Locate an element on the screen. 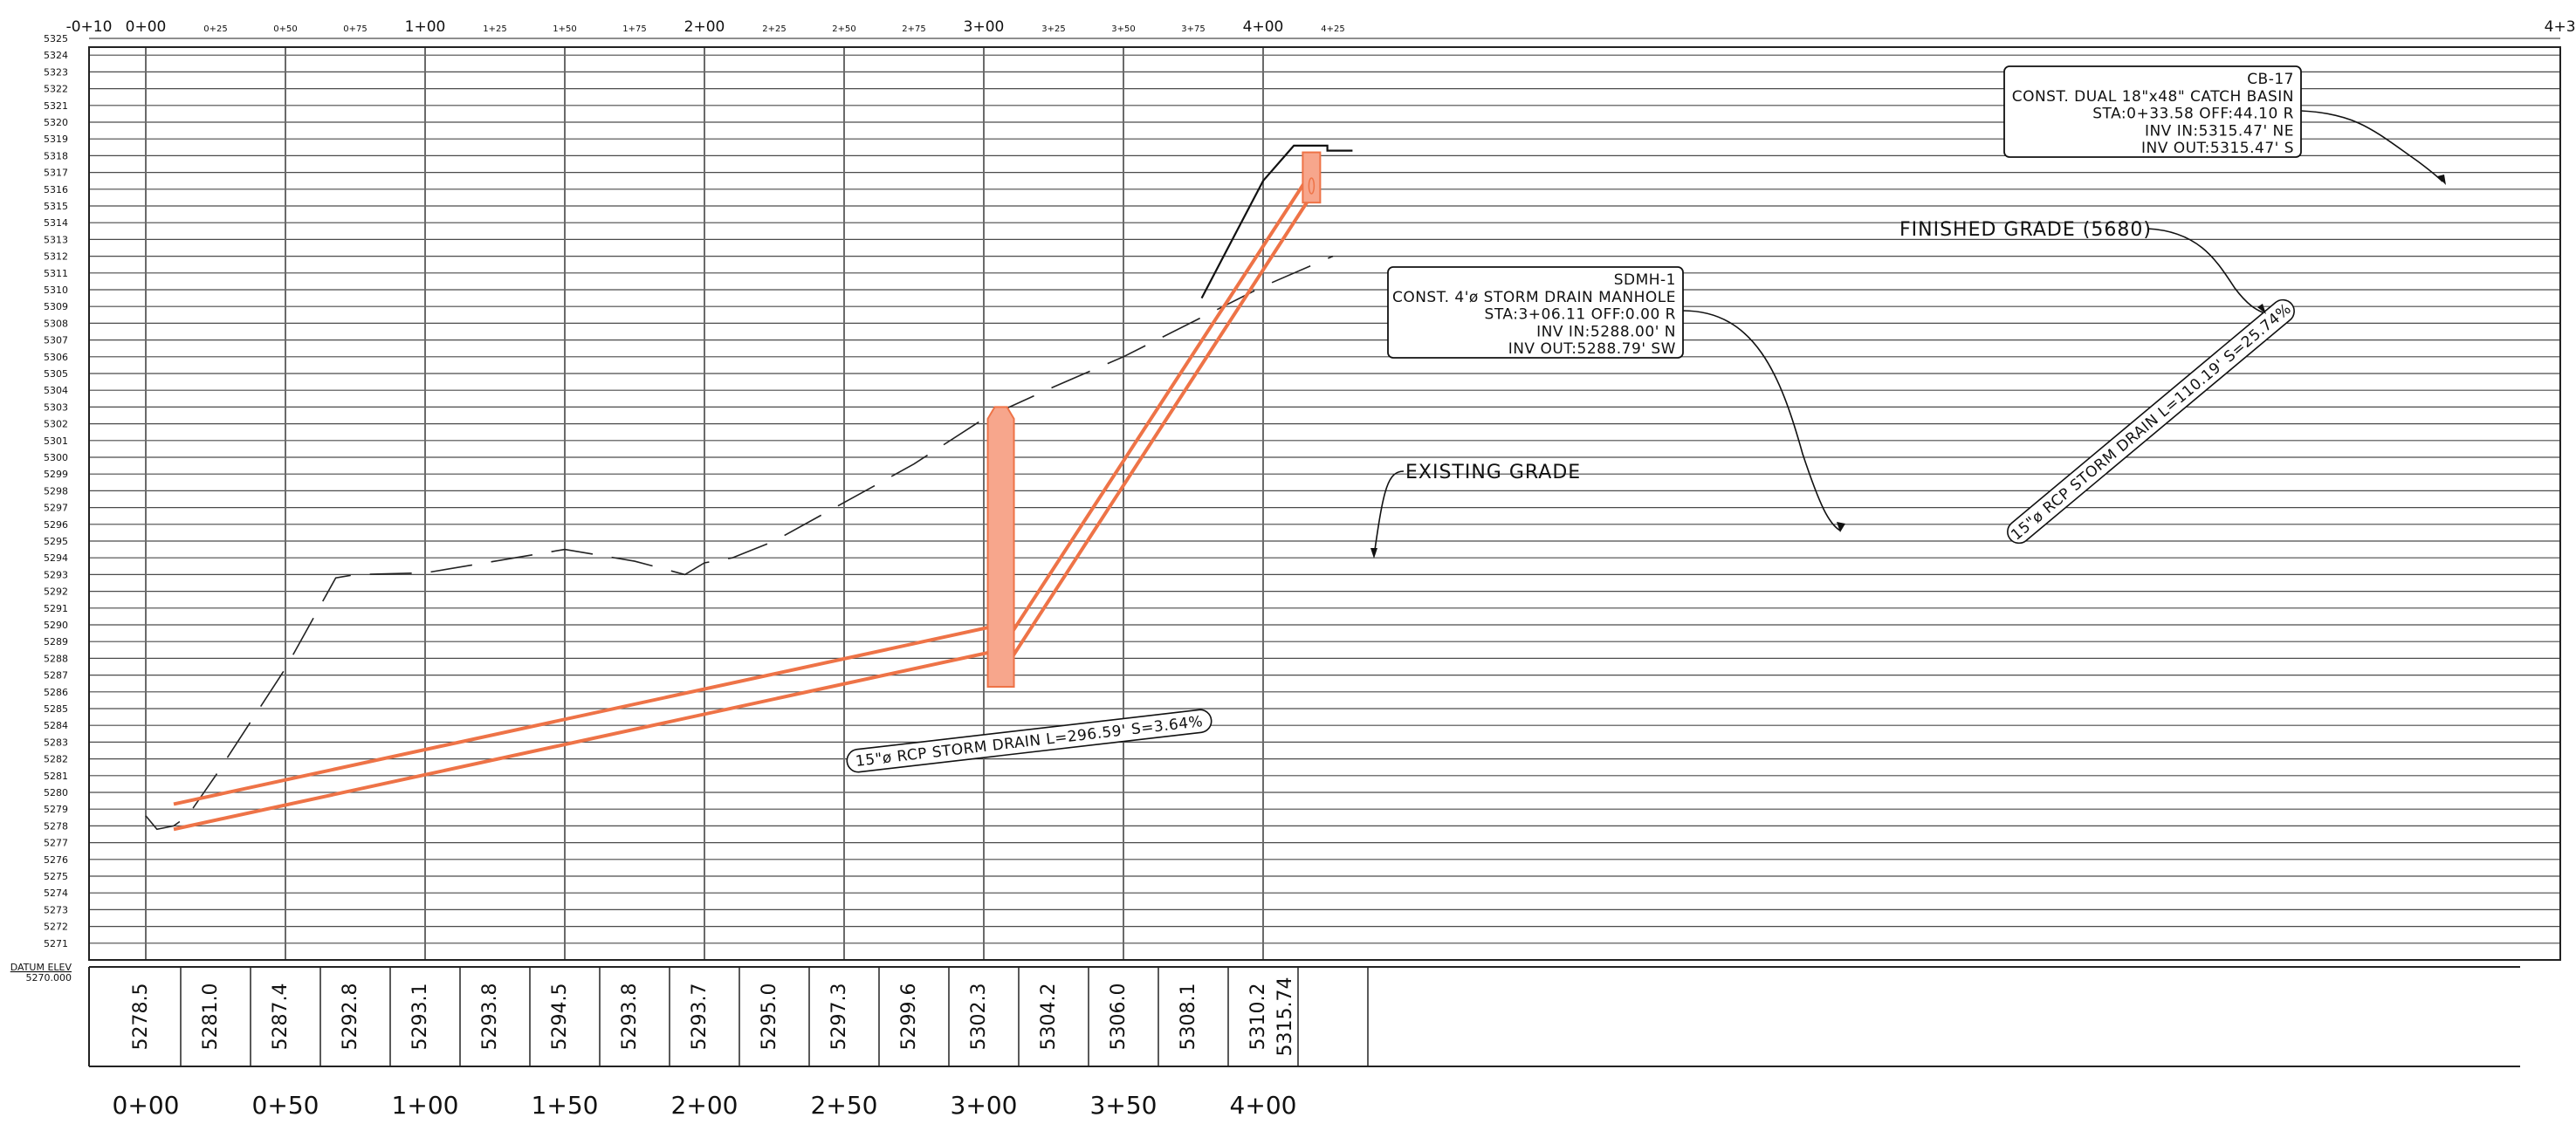  bottom-station-label: 4+00 is located at coordinates (1263, 1106).